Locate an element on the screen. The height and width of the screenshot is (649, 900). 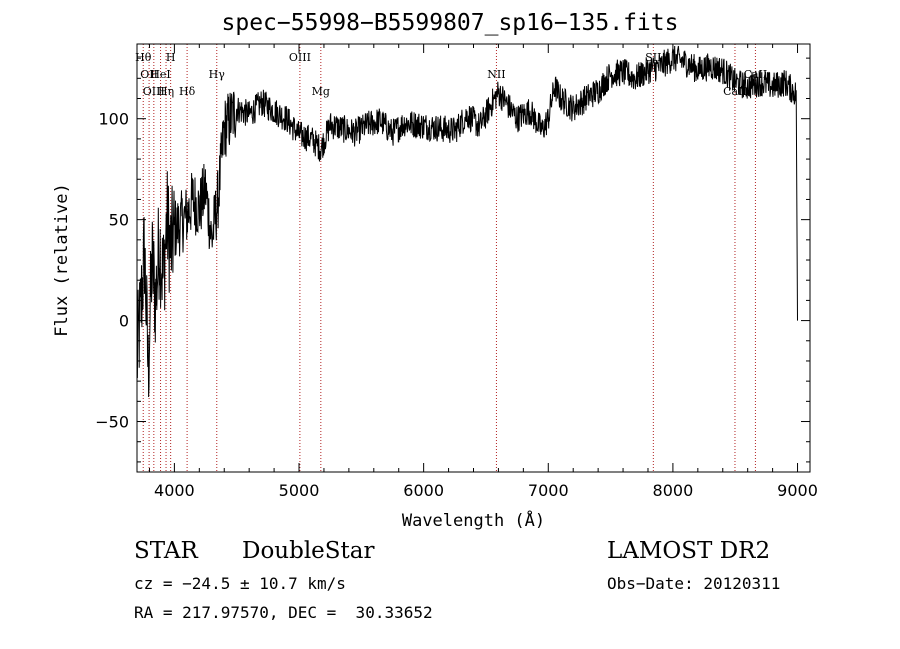
line-marker-label: Hγ is located at coordinates (217, 74).